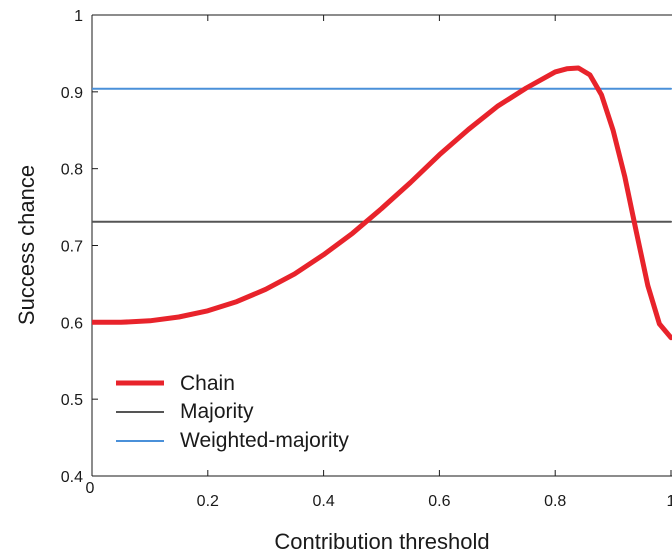 Image resolution: width=672 pixels, height=558 pixels. I want to click on y-tick-label: 0.8, so click(72, 170).